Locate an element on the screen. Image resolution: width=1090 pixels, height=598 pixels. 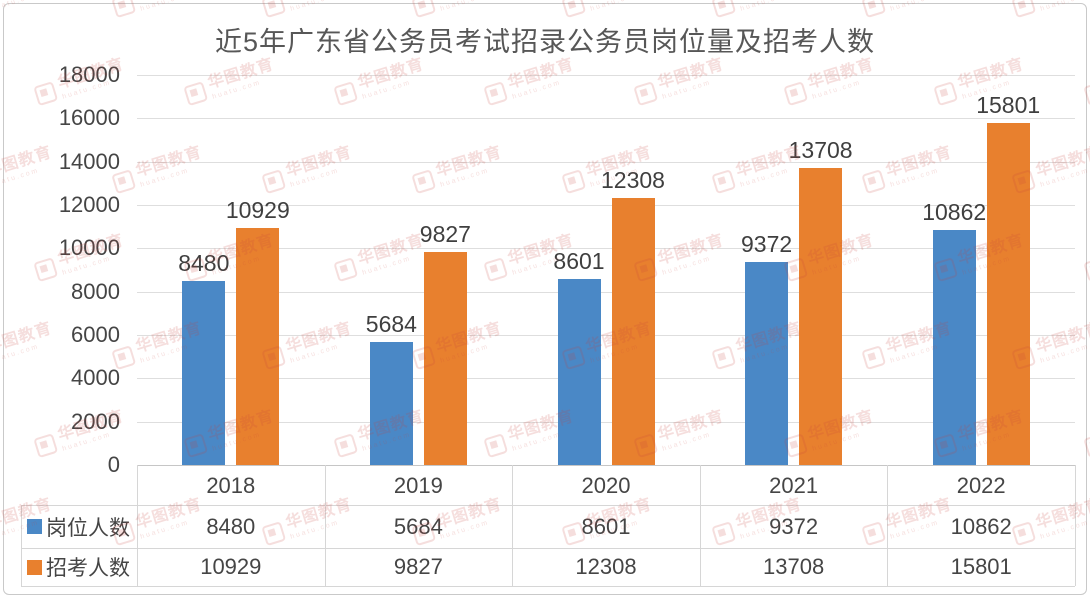
y-tick-label-18000: 18000 is located at coordinates (89, 74).